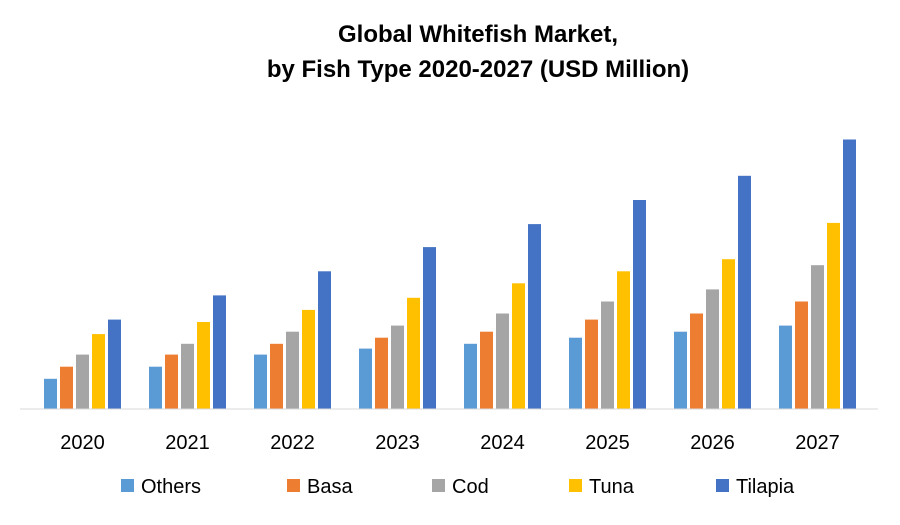  What do you see at coordinates (397, 443) in the screenshot?
I see `x-tick-label-2023: 2023` at bounding box center [397, 443].